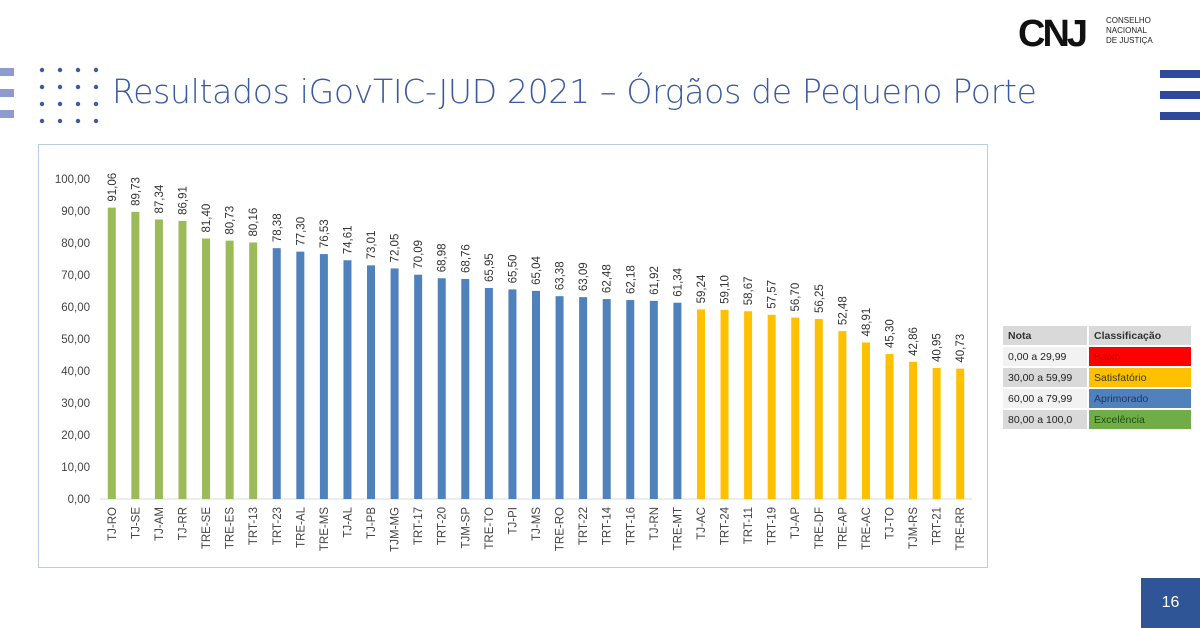  Describe the element at coordinates (702, 288) in the screenshot. I see `data-label: 59,24` at that location.